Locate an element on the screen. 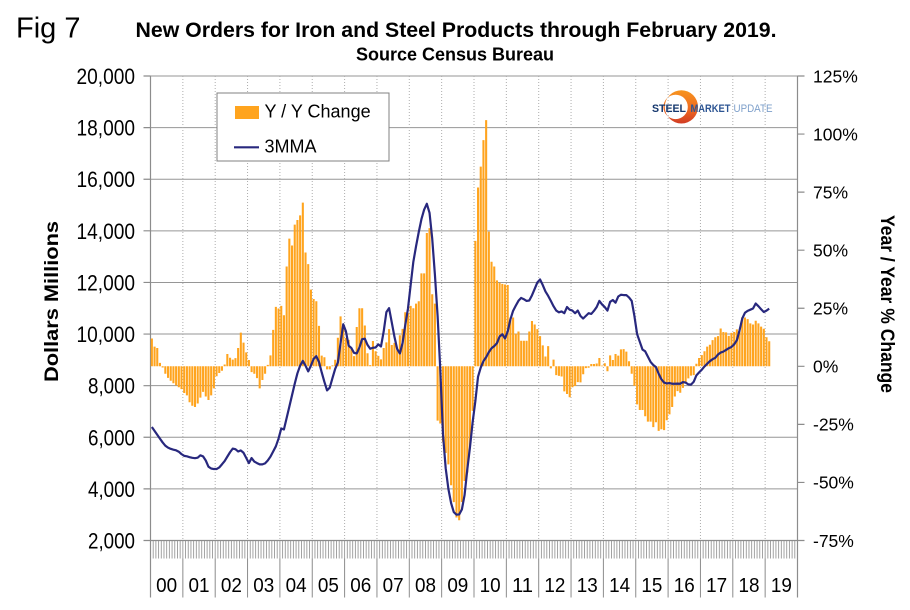 The image size is (910, 610). svg-text: 0% is located at coordinates (825, 367).